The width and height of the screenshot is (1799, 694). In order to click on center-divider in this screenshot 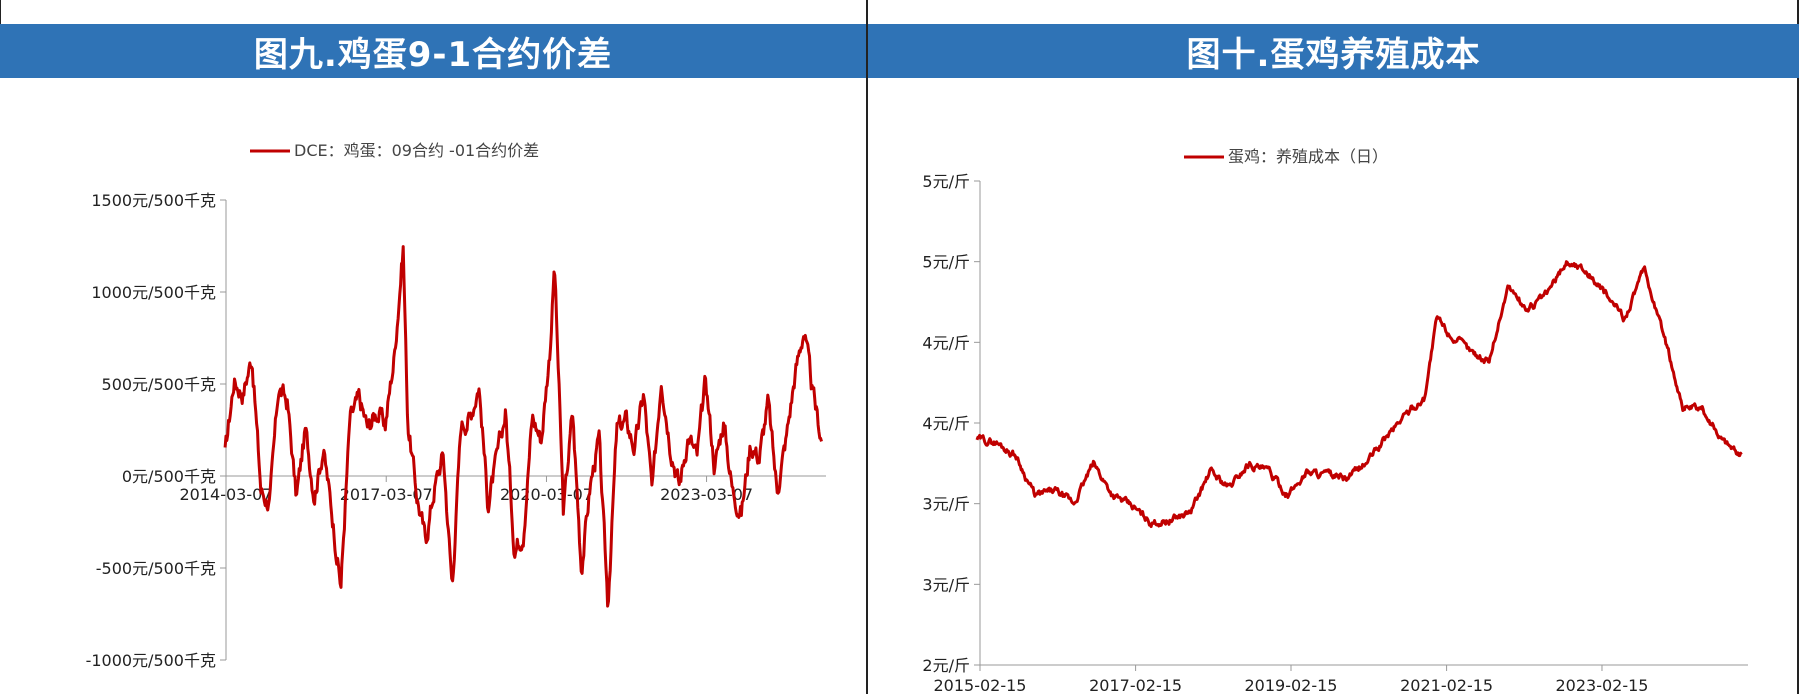, I will do `click(867, 347)`.